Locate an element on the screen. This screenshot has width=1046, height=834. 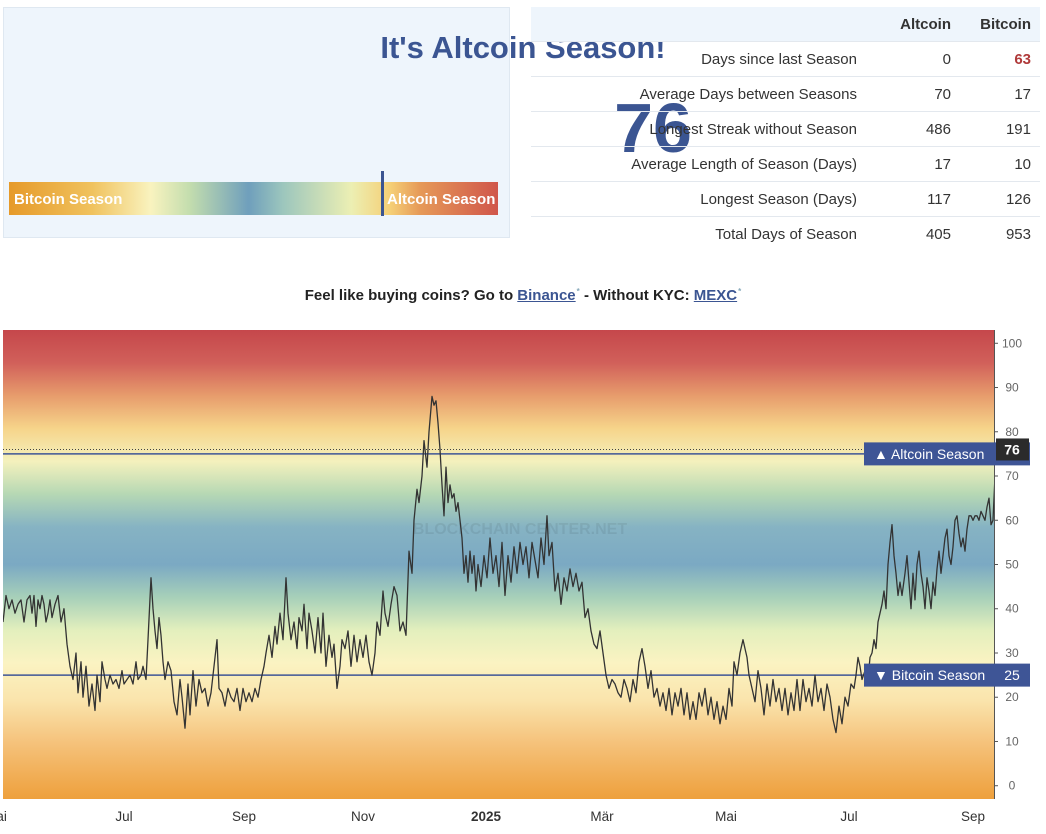
mexc-link: MEXC is located at coordinates (715, 295).